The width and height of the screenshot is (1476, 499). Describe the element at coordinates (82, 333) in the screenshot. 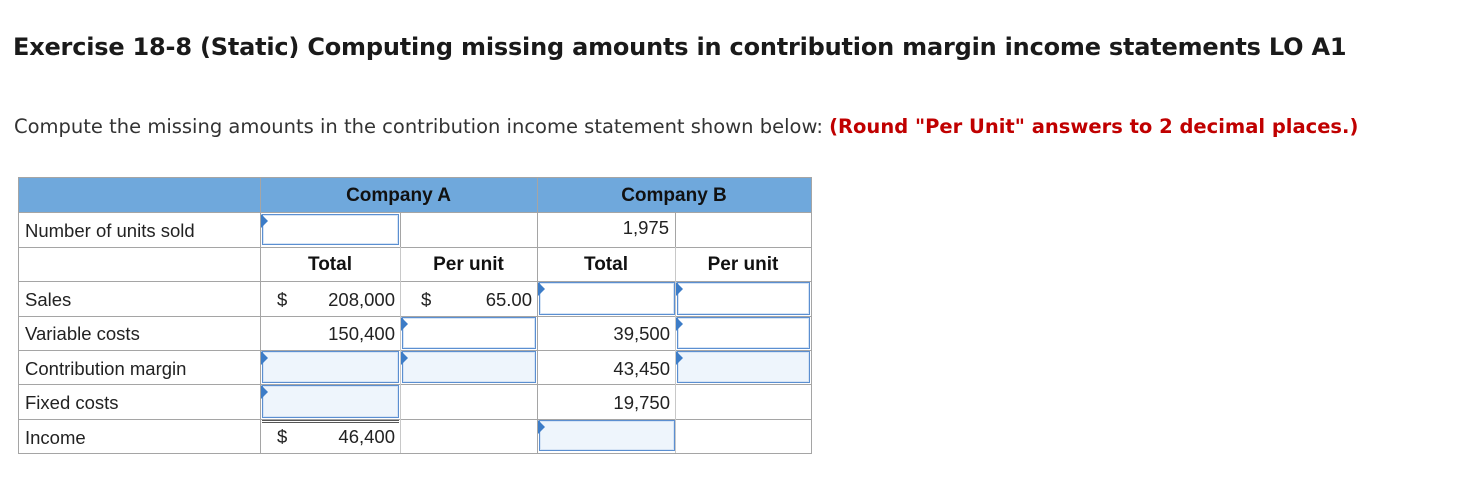

I see `row-label-variable-costs: Variable costs` at that location.